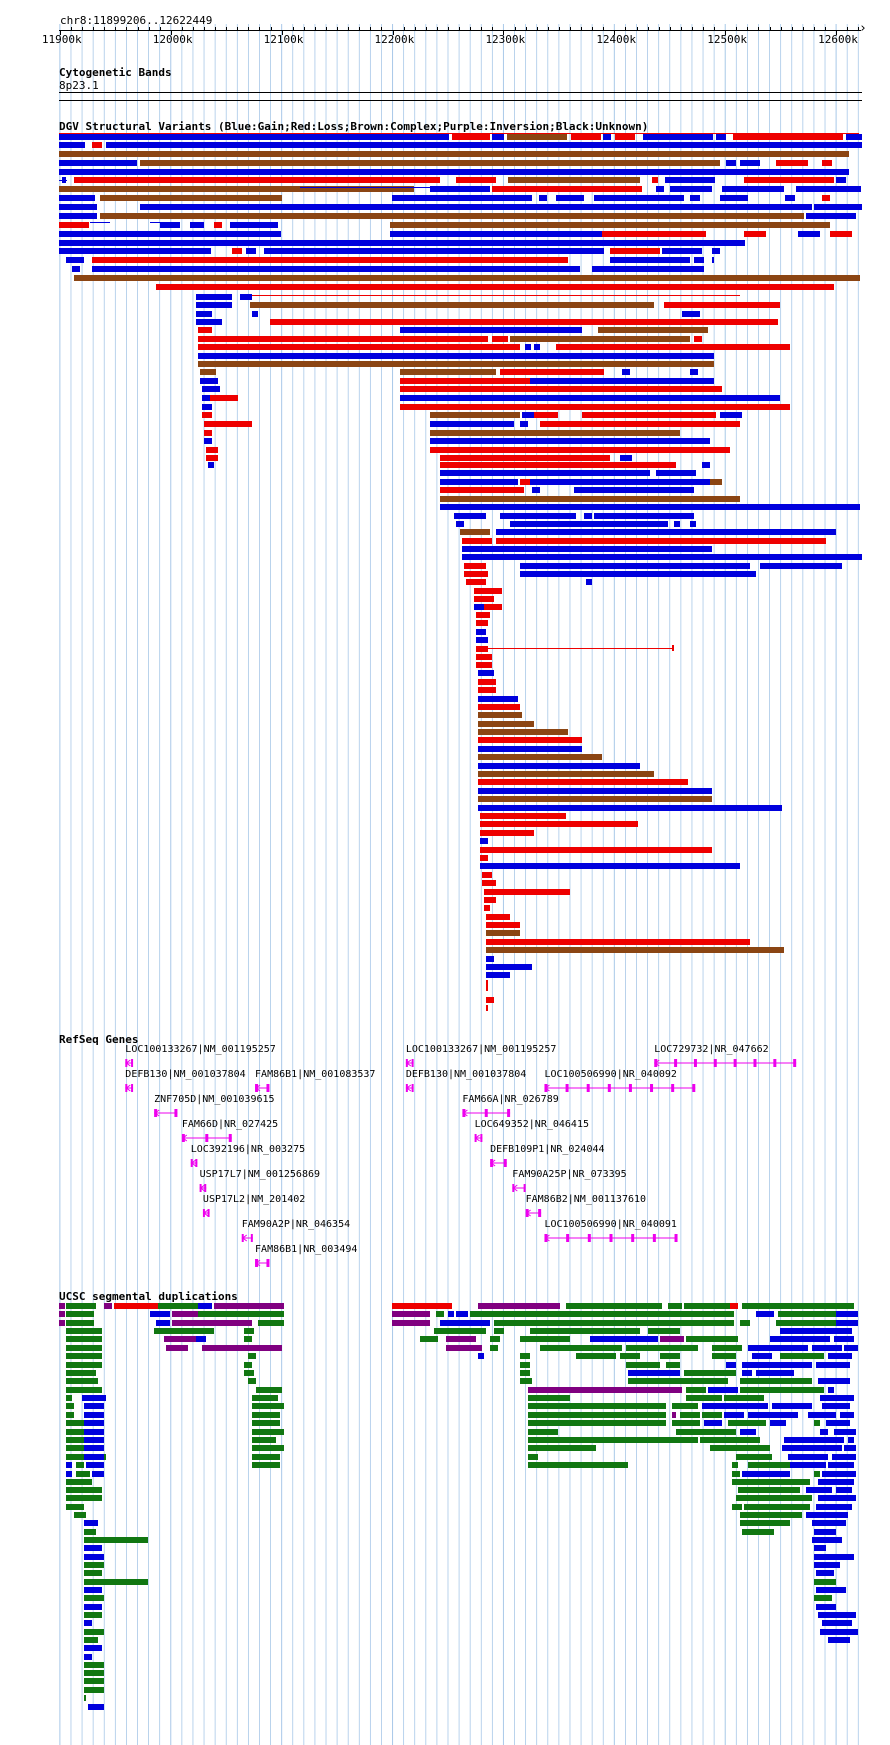 This screenshot has height=1745, width=890. What do you see at coordinates (586, 1199) in the screenshot?
I see `gene-label: FAM86B2|NM_001137610` at bounding box center [586, 1199].